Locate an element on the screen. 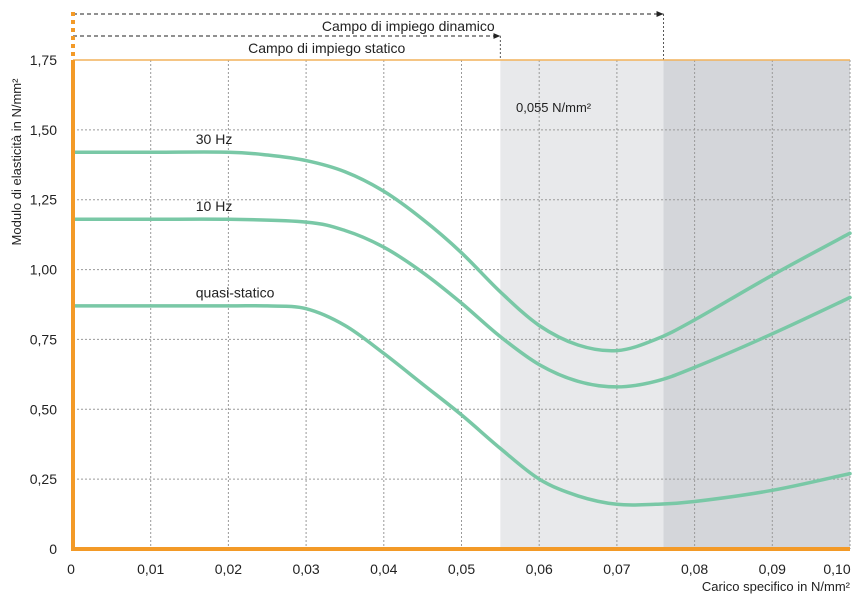 The width and height of the screenshot is (852, 596). x-tick-label-9: 0,09 is located at coordinates (772, 569).